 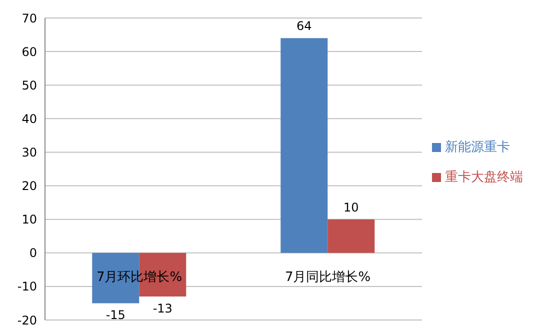 I want to click on y-tick-label: 50, so click(x=29, y=85).